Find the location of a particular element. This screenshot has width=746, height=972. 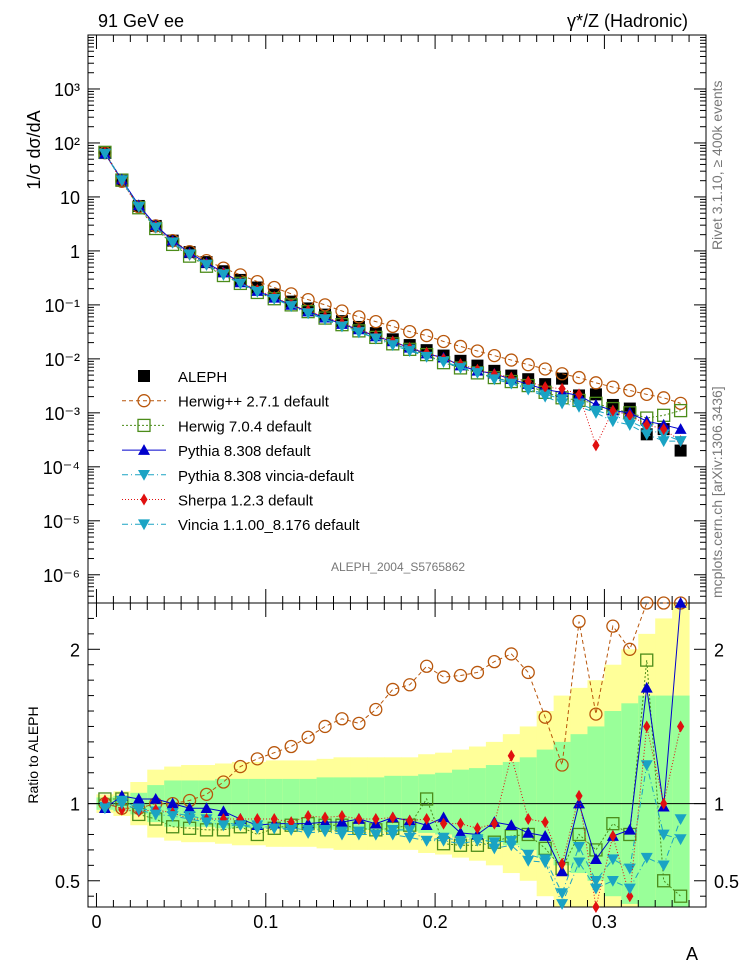

header-right: γ*/Z (Hadronic) is located at coordinates (627, 21).